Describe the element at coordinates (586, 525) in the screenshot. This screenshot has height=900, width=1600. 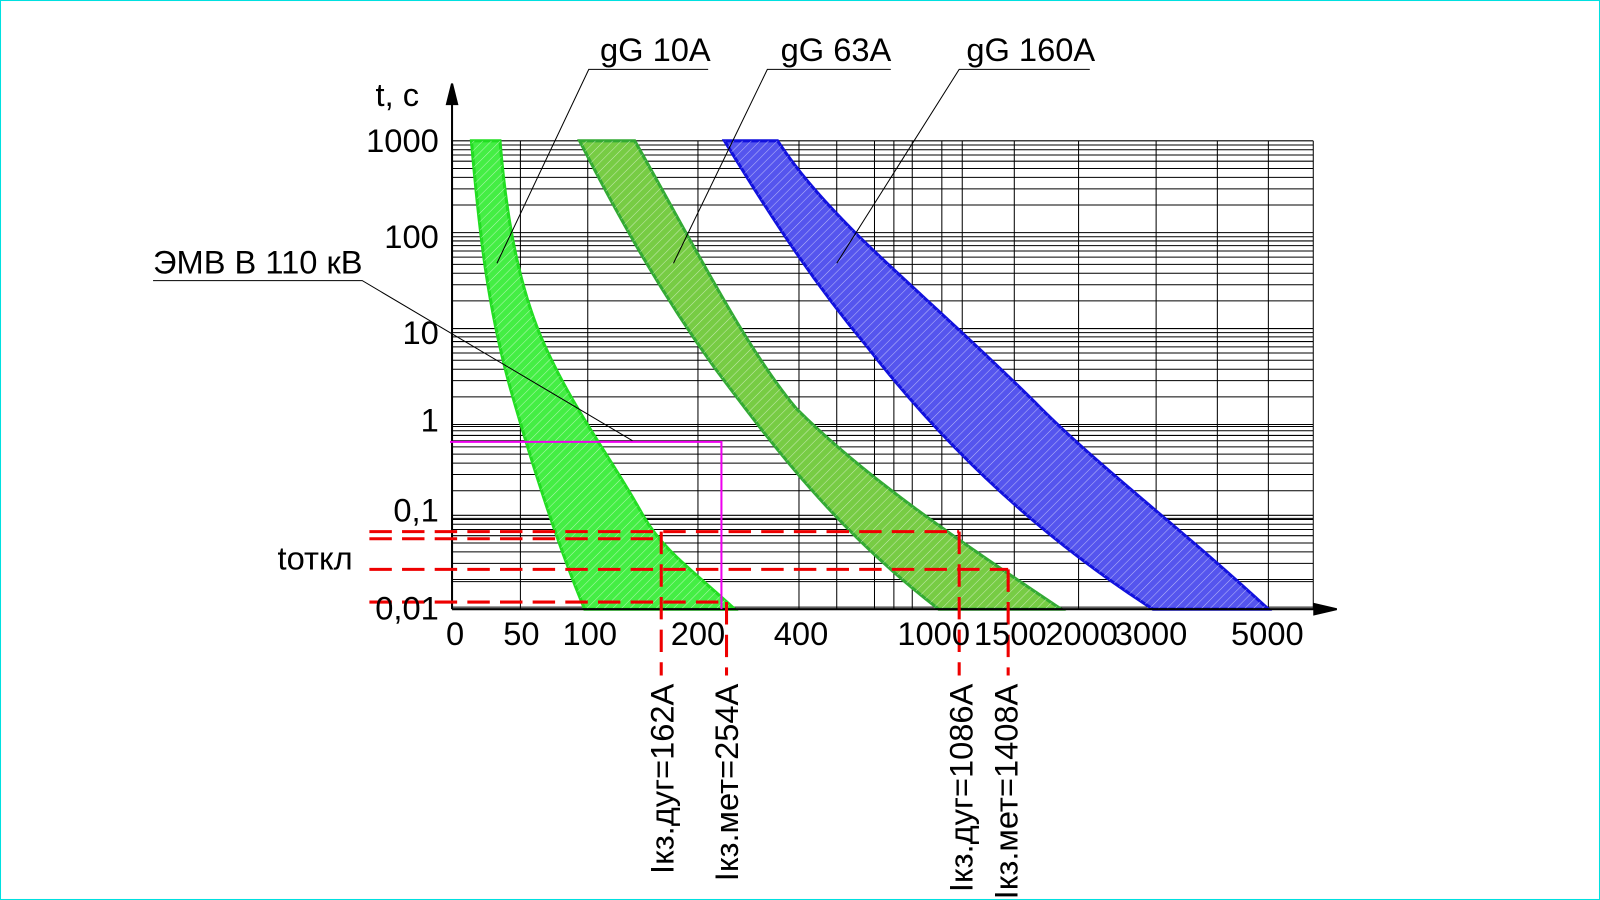
I see `breaker-line` at that location.